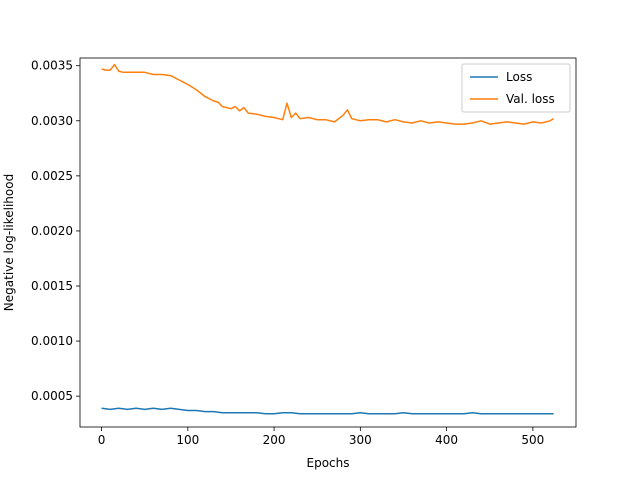  What do you see at coordinates (446, 440) in the screenshot?
I see `x-tick-label: 400` at bounding box center [446, 440].